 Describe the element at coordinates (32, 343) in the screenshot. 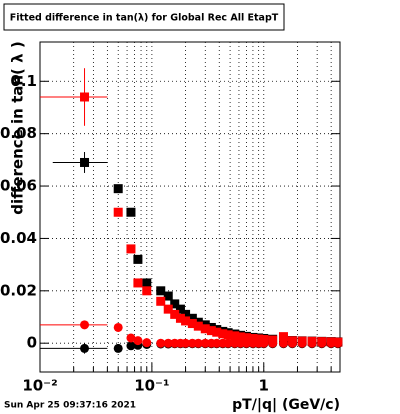

I see `y-tick-label: 0` at that location.